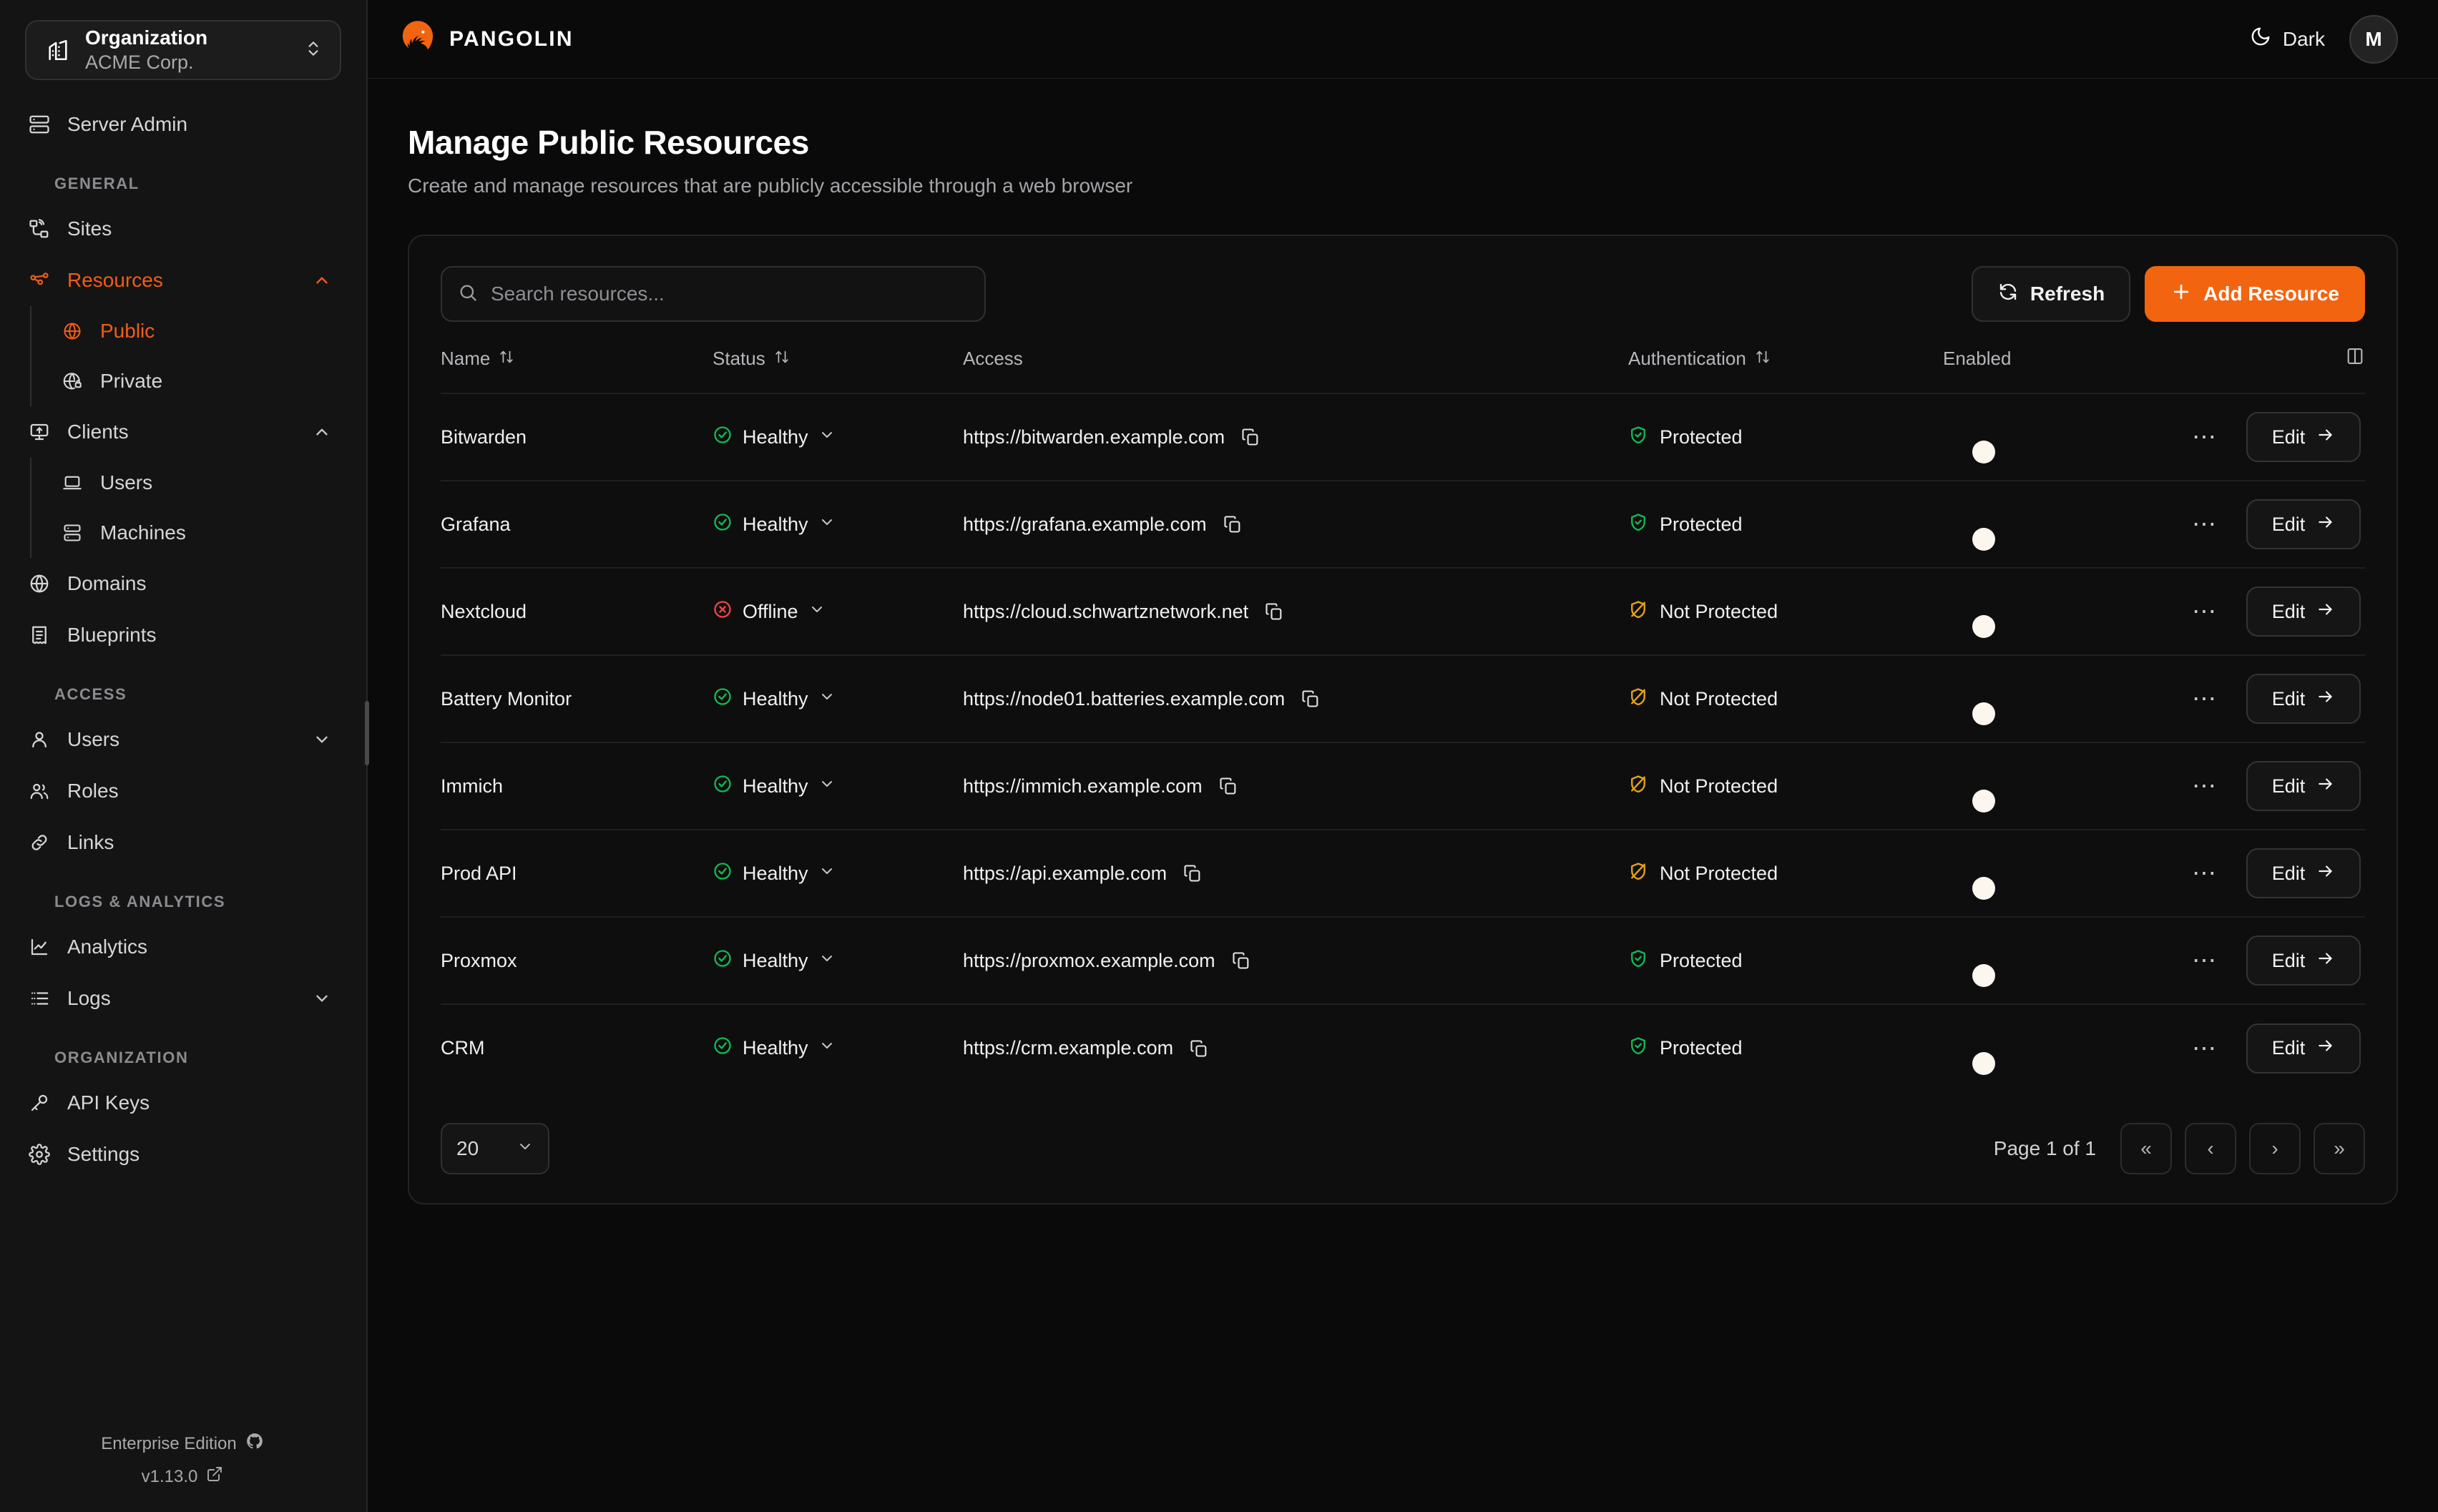 The height and width of the screenshot is (1512, 2438). Describe the element at coordinates (1065, 873) in the screenshot. I see `resource-url: https://api.example.com` at that location.